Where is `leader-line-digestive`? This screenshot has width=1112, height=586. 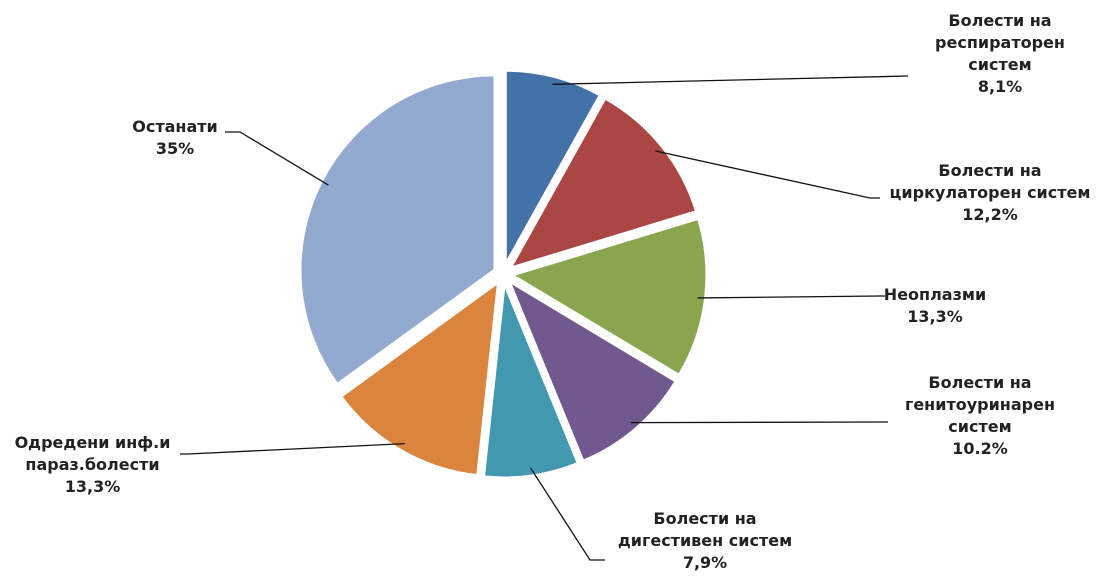
leader-line-digestive is located at coordinates (567, 514).